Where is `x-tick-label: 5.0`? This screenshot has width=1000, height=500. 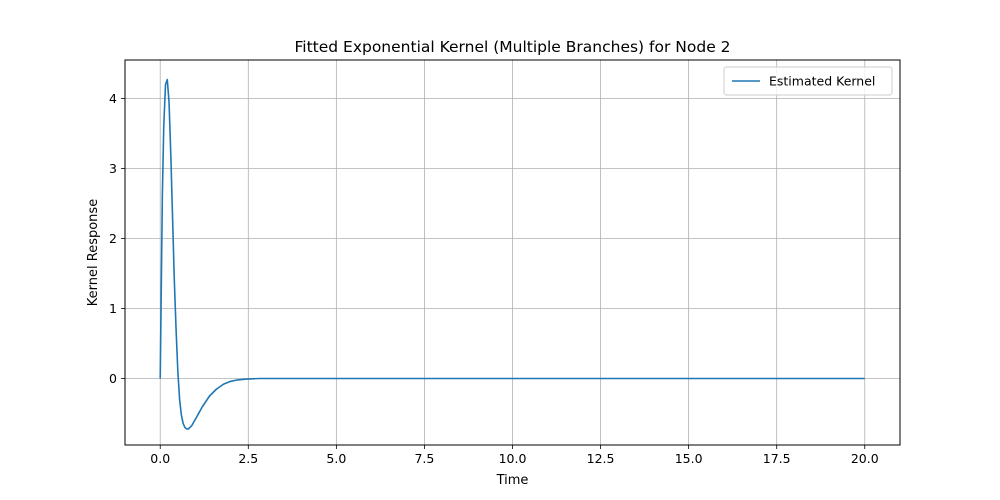
x-tick-label: 5.0 is located at coordinates (336, 458).